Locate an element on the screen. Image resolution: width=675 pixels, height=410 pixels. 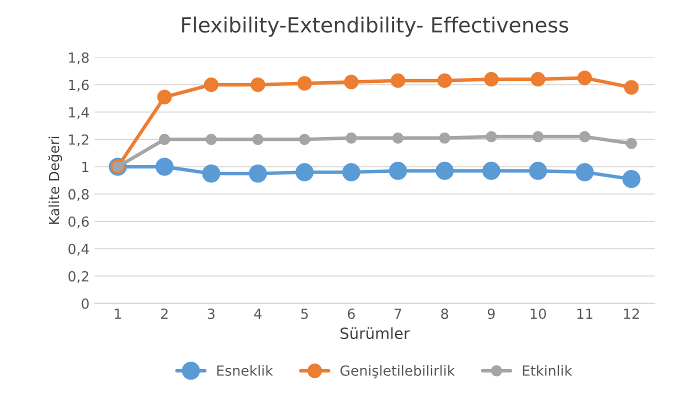
x-tick-label: 12 is located at coordinates (631, 313).